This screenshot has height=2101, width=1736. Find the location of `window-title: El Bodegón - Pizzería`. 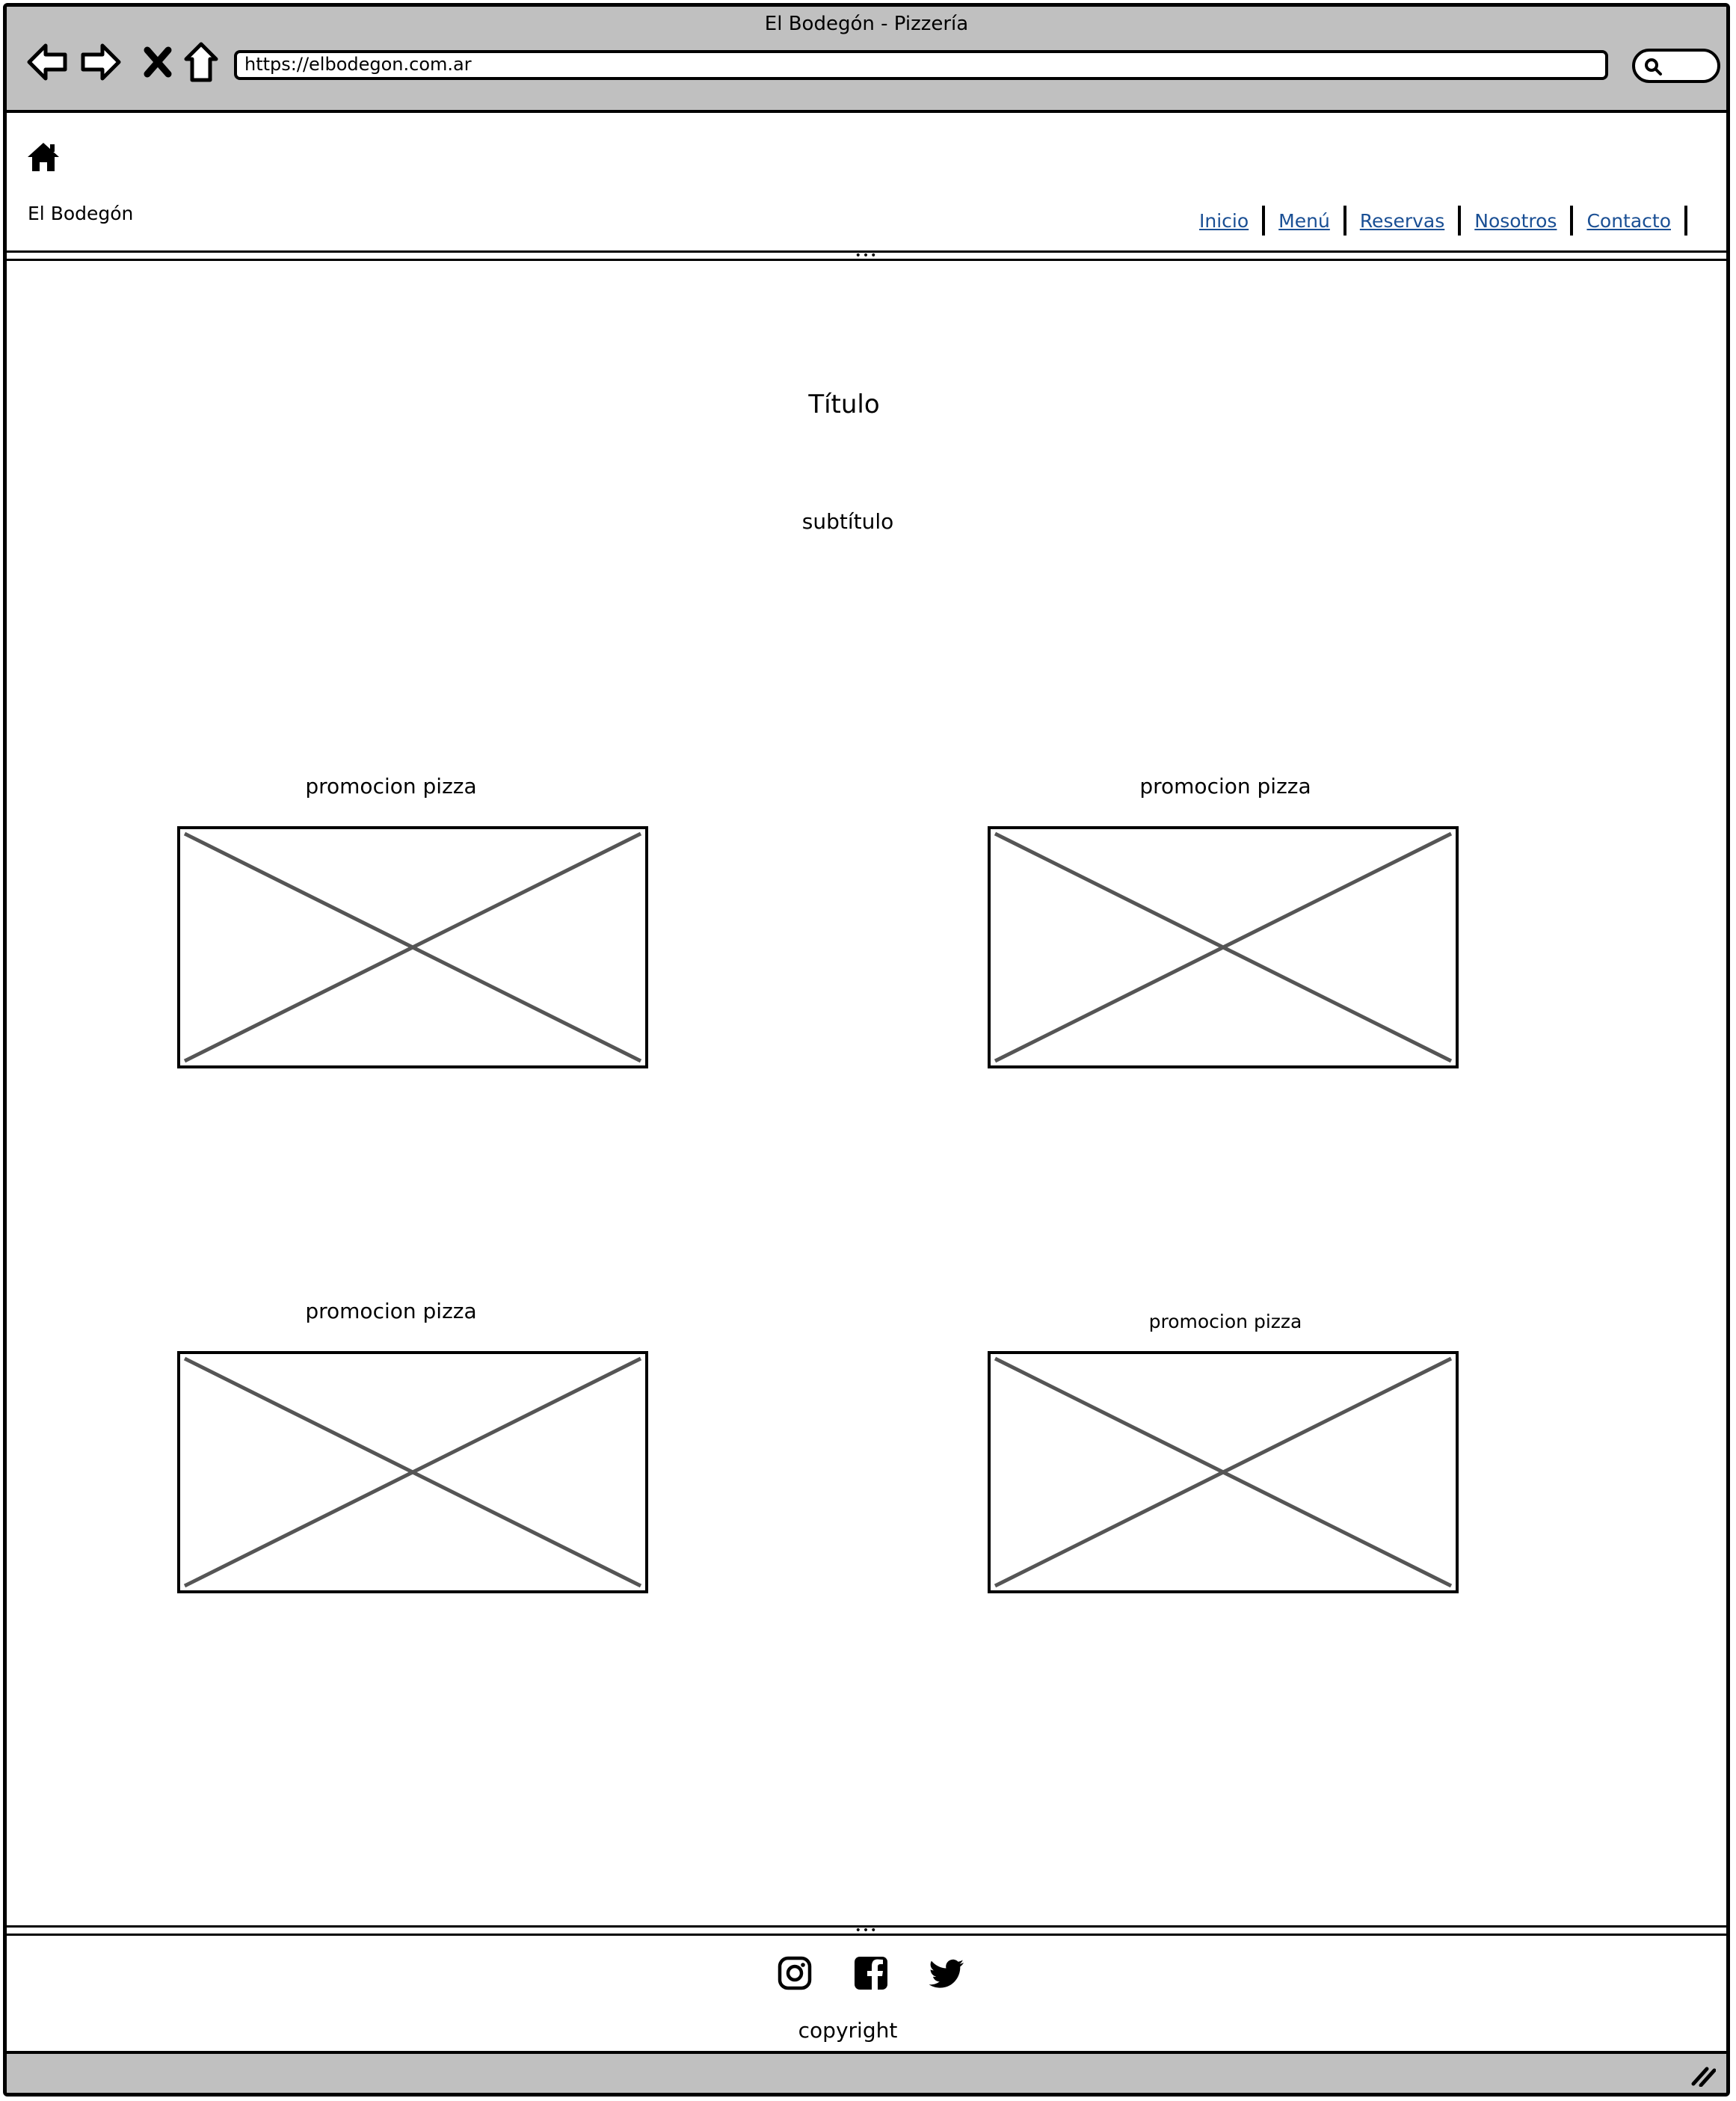

window-title: El Bodegón - Pizzería is located at coordinates (866, 24).